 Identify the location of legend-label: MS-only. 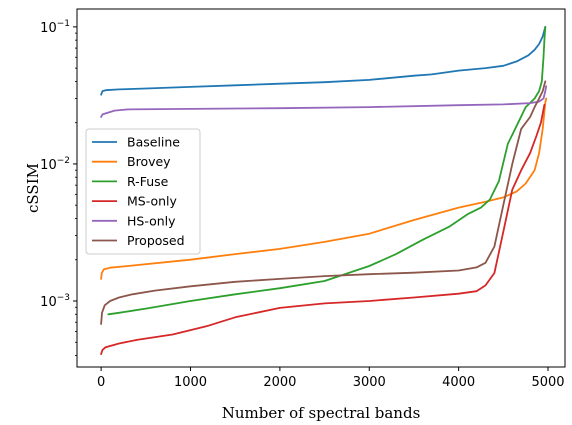
(152, 201).